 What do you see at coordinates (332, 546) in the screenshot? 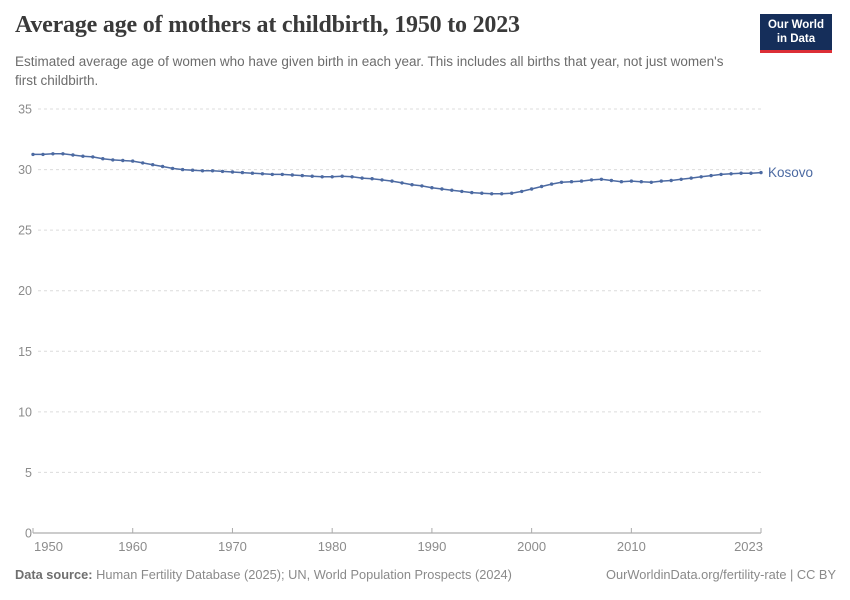
I see `x-tick-label: 1980` at bounding box center [332, 546].